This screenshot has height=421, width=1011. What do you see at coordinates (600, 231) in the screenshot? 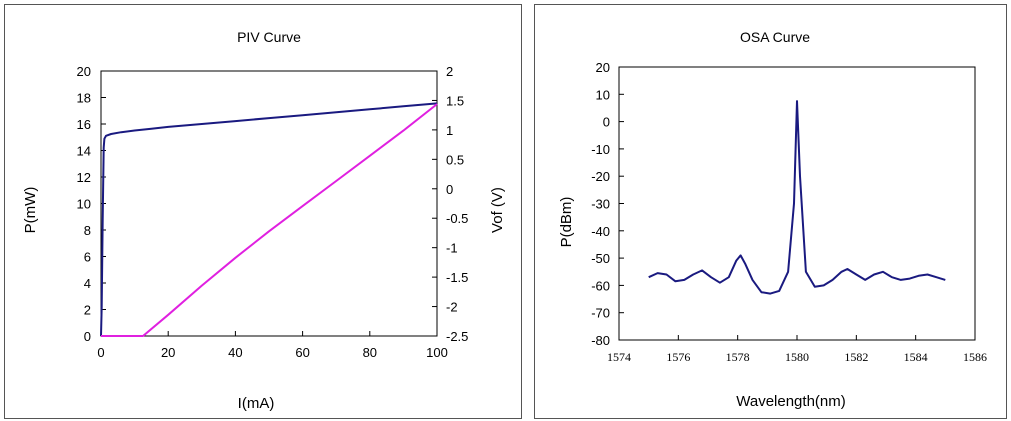
I see `y-tick-label: -40` at bounding box center [600, 231].